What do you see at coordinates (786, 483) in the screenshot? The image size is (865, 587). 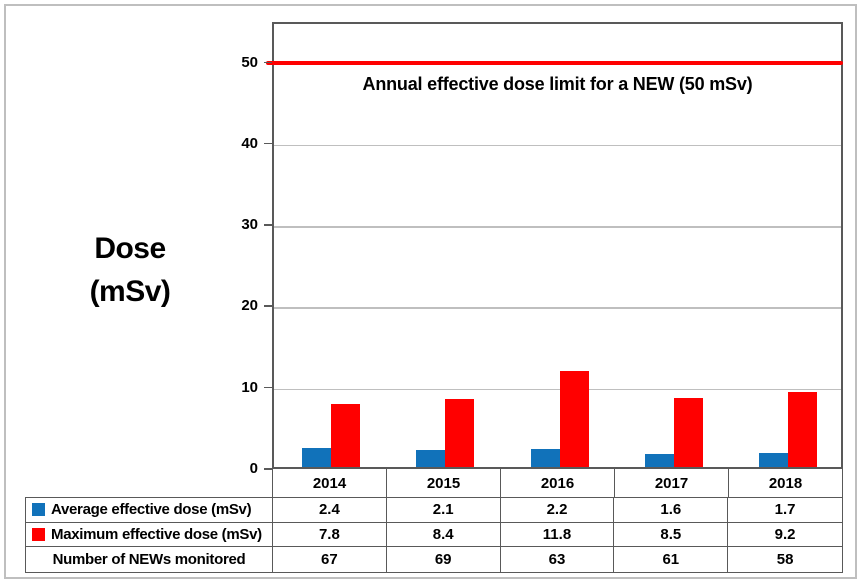 I see `x-axis-label-2018: 2018` at bounding box center [786, 483].